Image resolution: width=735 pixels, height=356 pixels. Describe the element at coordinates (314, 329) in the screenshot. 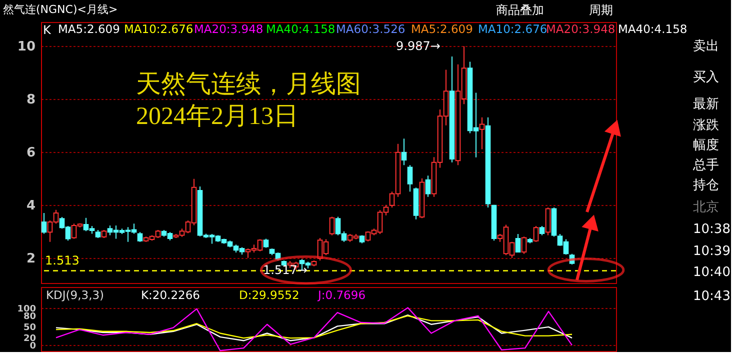

I see `line-series` at that location.